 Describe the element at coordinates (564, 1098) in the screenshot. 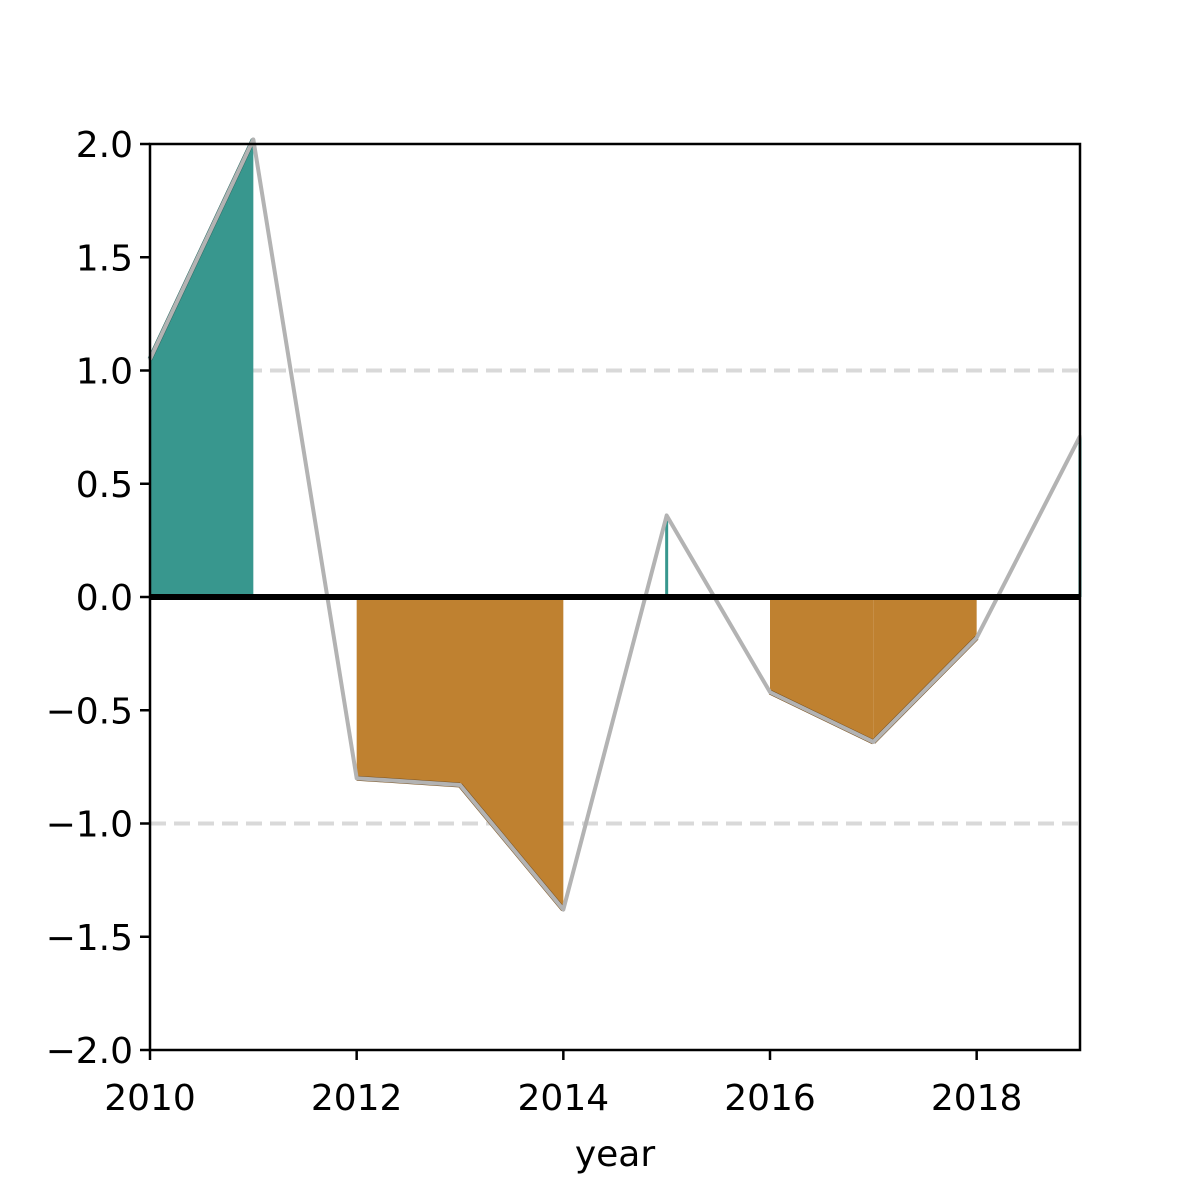

I see `x-tick-label-2: 2014` at that location.